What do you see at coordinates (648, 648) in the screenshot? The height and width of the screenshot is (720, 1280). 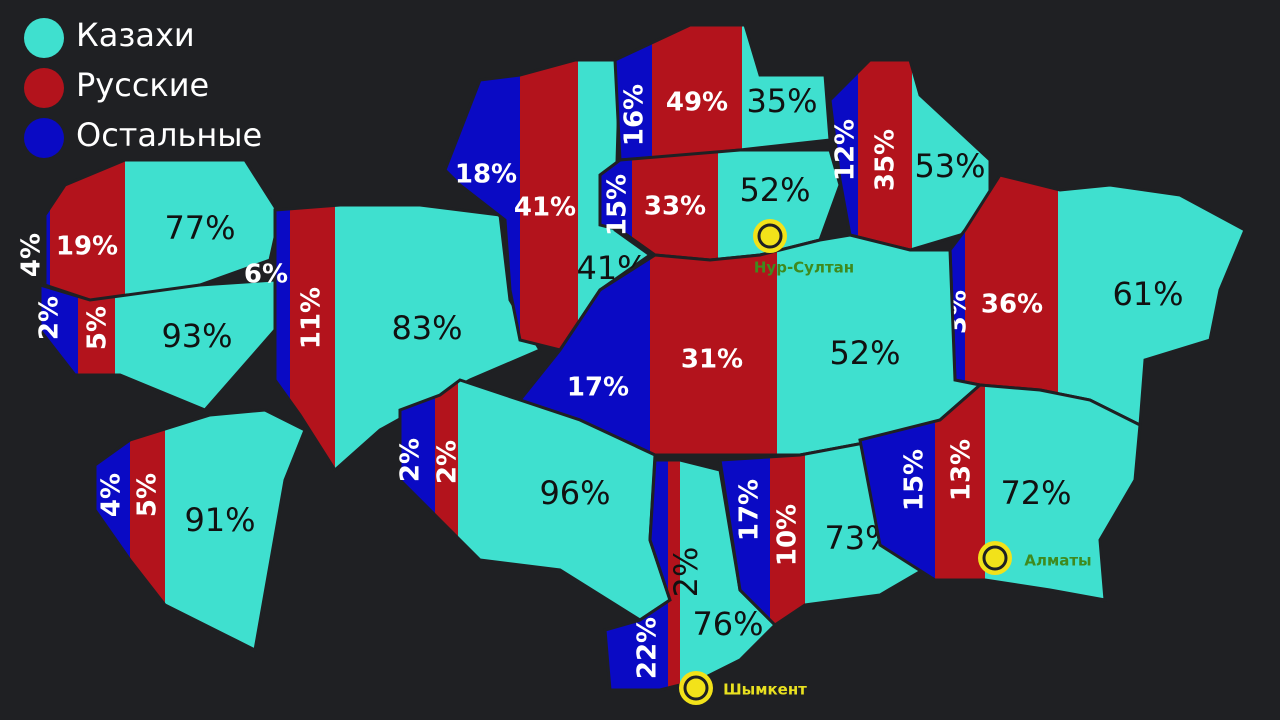 I see `region-label: 22%` at bounding box center [648, 648].